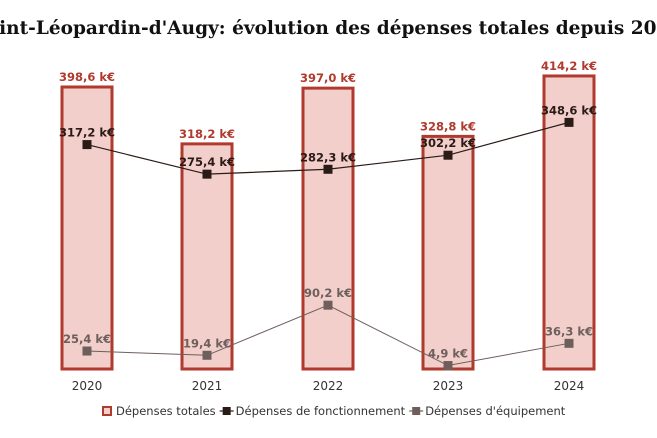 The width and height of the screenshot is (657, 438). Describe the element at coordinates (569, 110) in the screenshot. I see `fonctionnement-label-2024: 348,6 k€` at that location.